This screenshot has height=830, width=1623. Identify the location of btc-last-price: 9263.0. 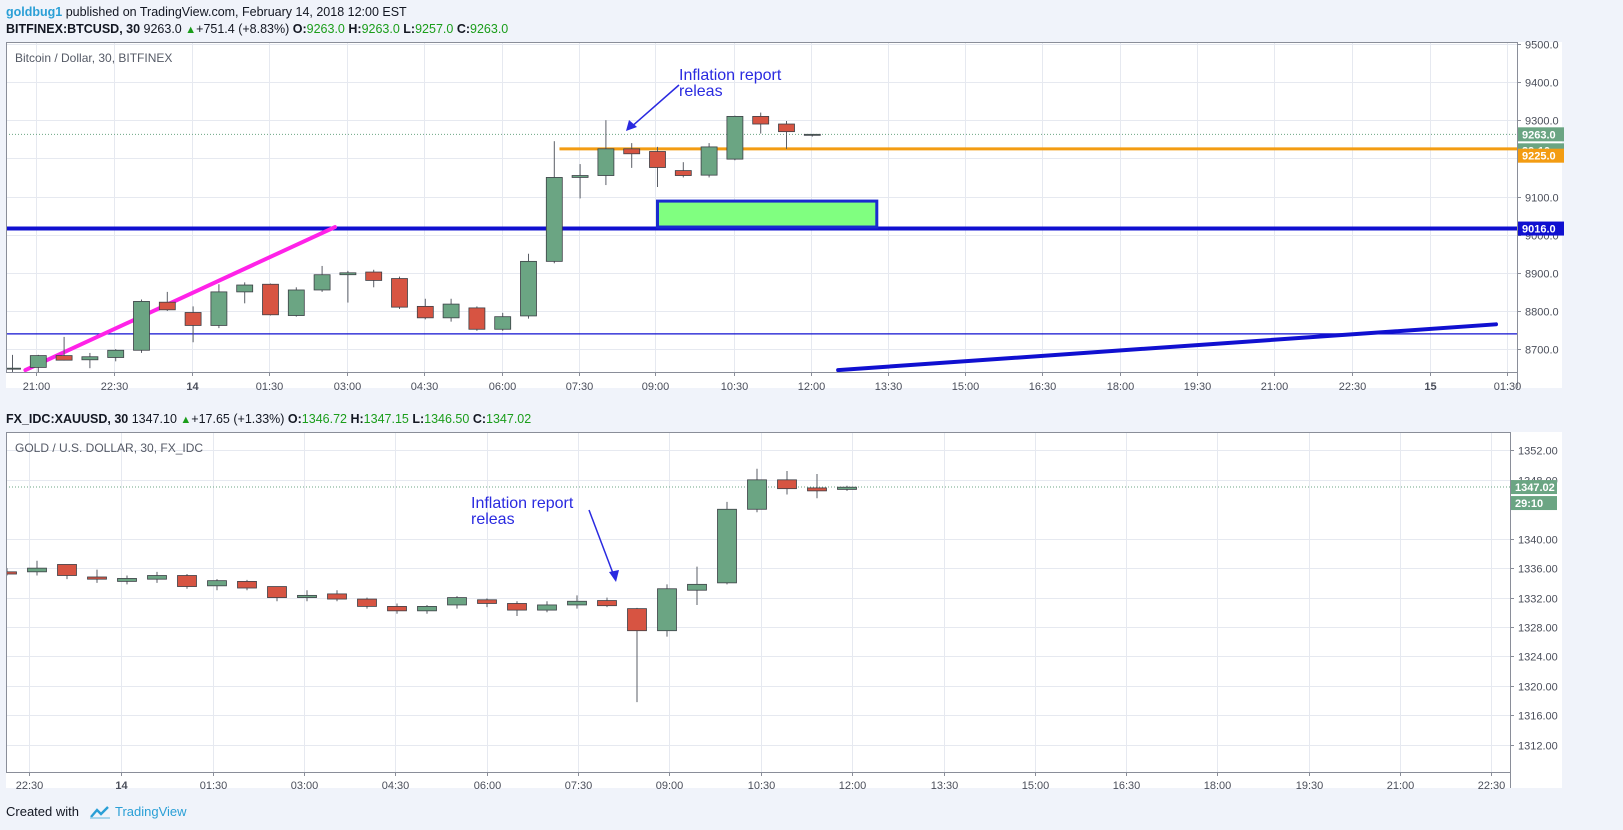
(162, 29).